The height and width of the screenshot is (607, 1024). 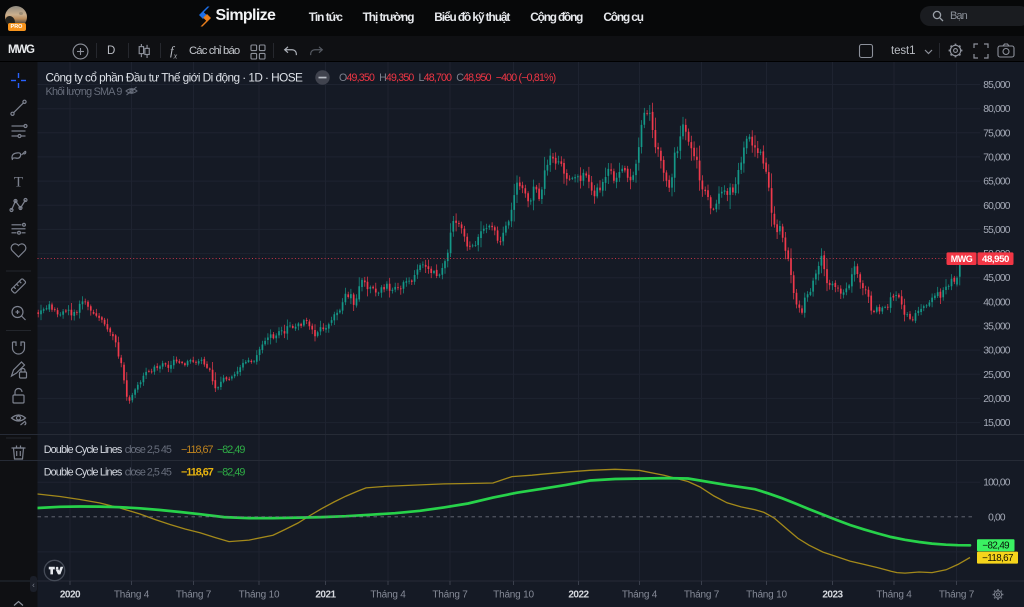 I want to click on svg-text: MWG, so click(x=962, y=259).